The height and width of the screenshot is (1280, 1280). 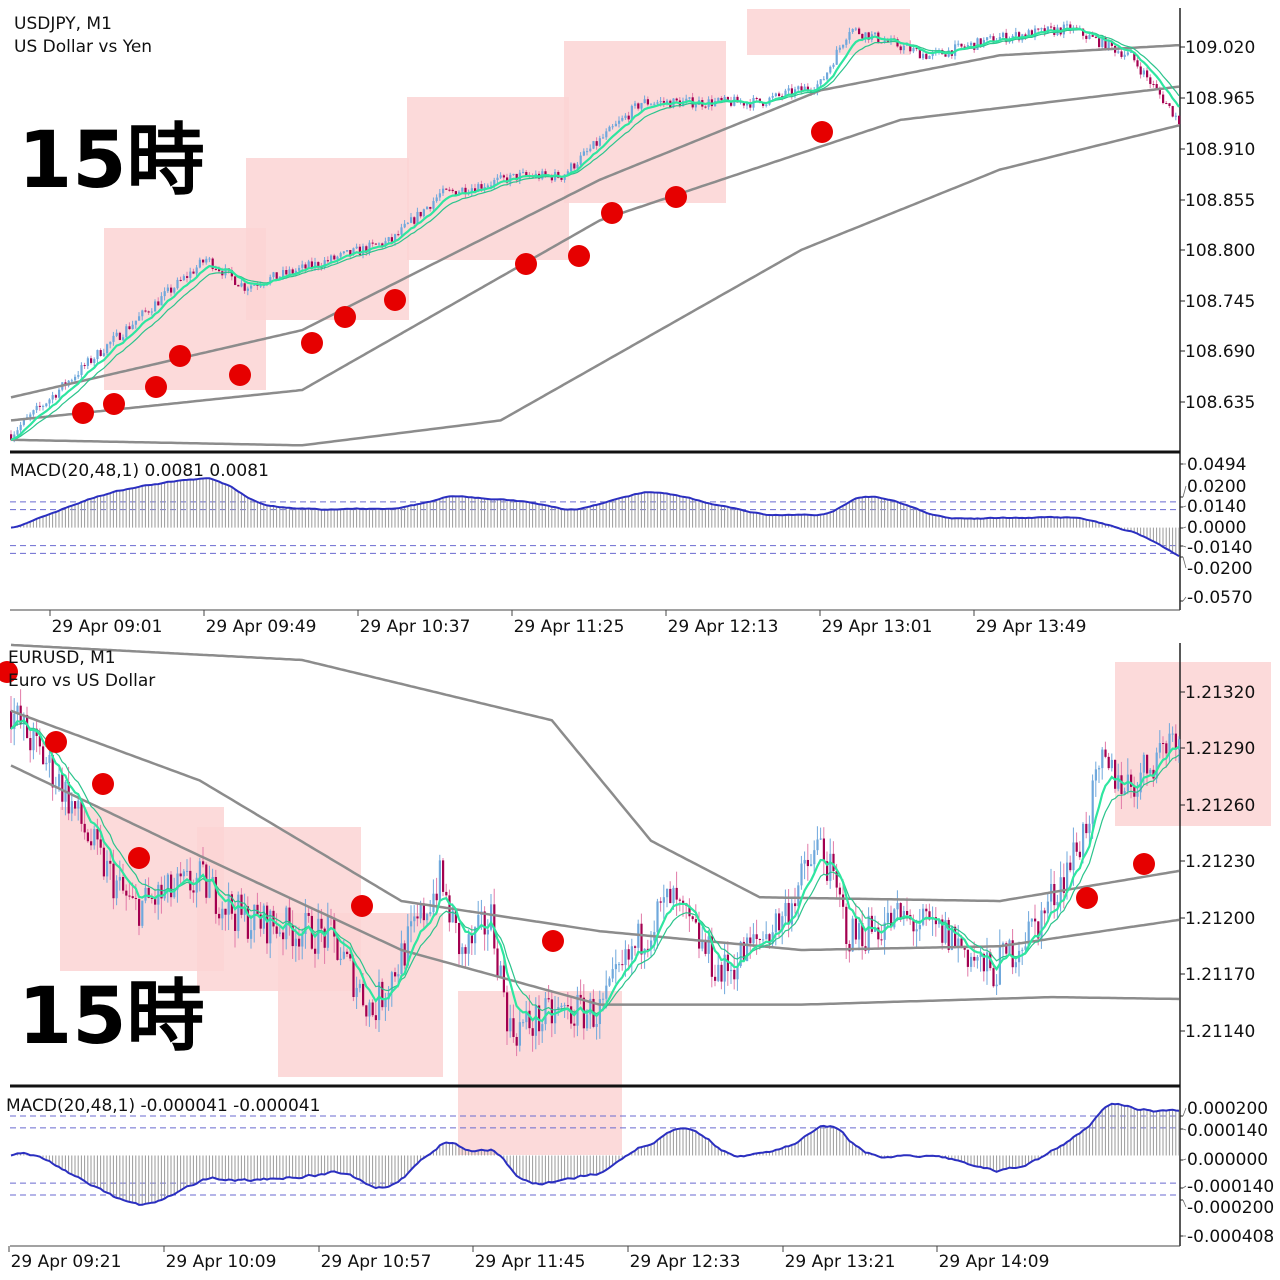 I want to click on price-label: 108.690, so click(x=1220, y=352).